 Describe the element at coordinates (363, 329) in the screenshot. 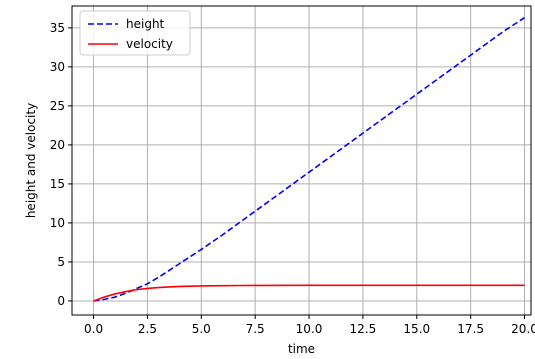

I see `x-tick-label: 12.5` at that location.